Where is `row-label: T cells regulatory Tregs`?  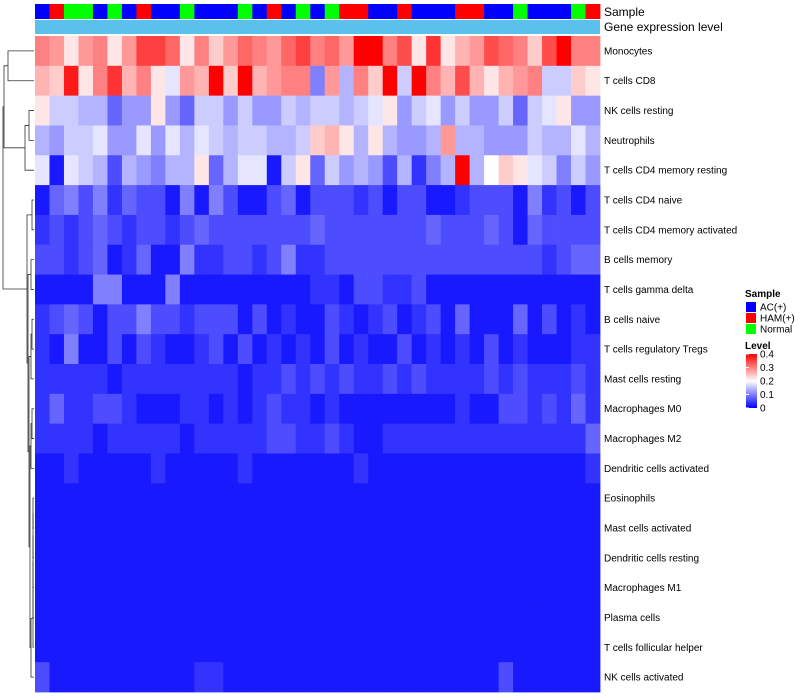 row-label: T cells regulatory Tregs is located at coordinates (656, 350).